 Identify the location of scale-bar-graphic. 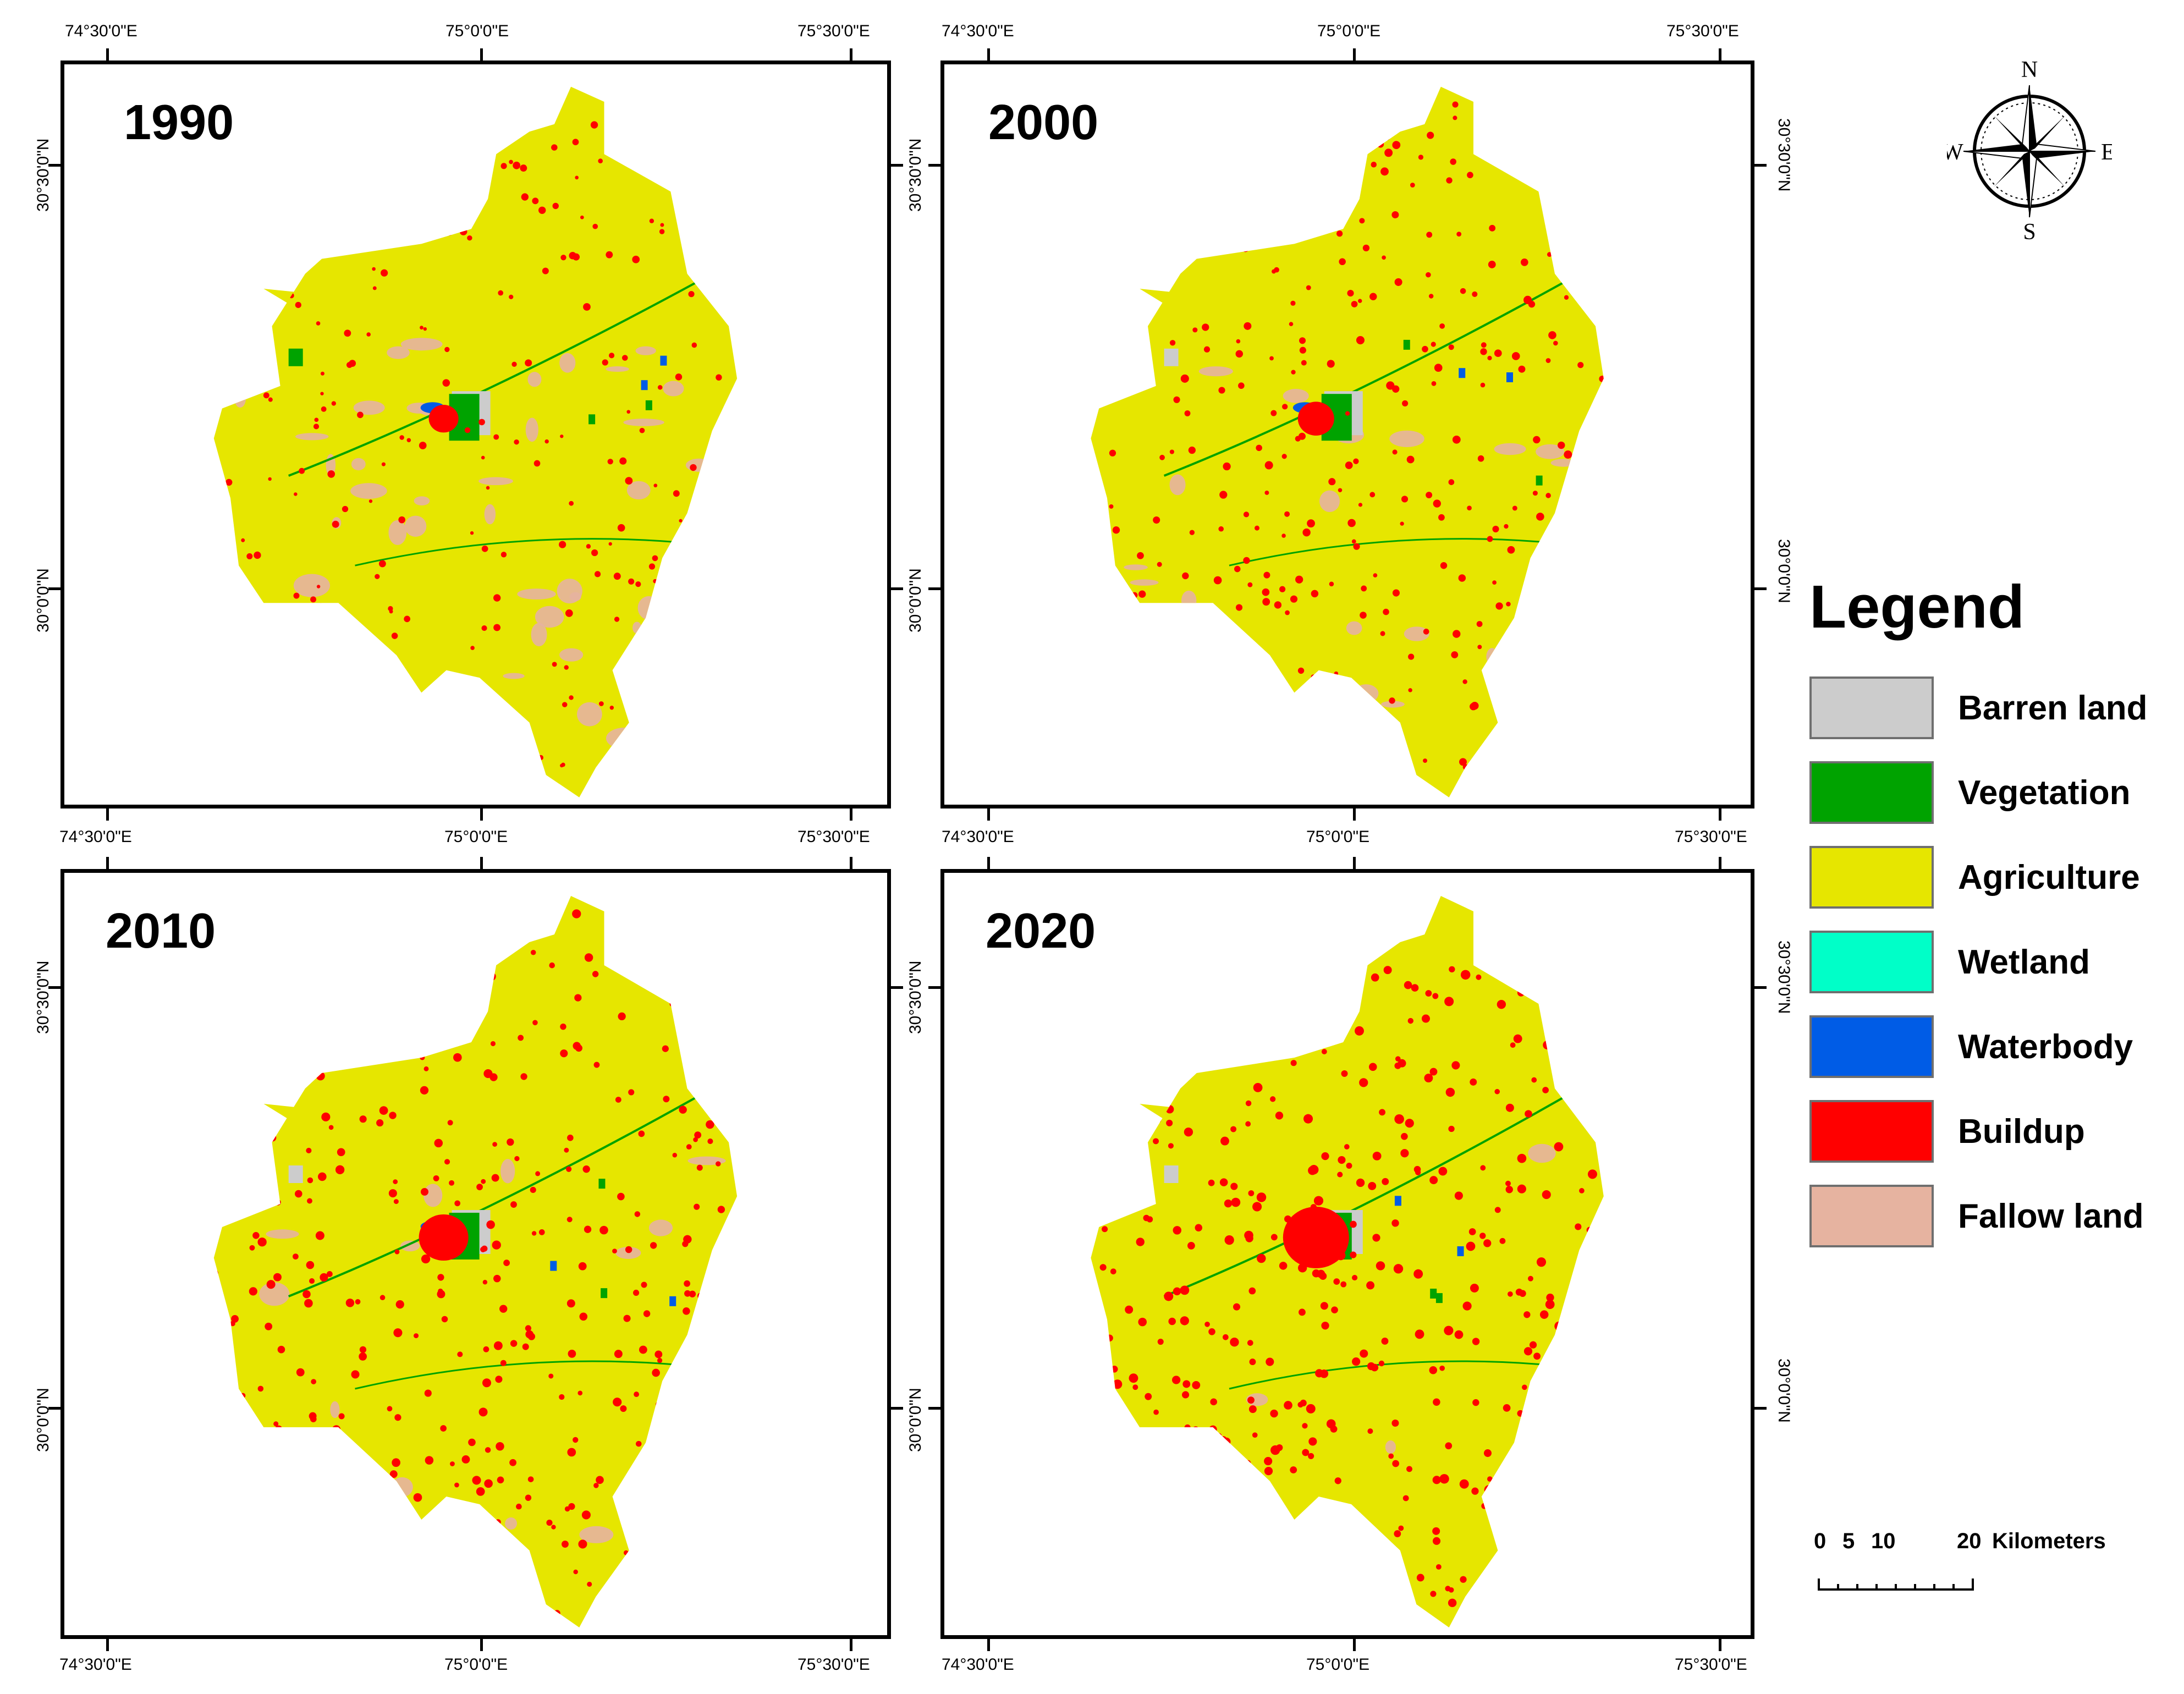
(1896, 1585).